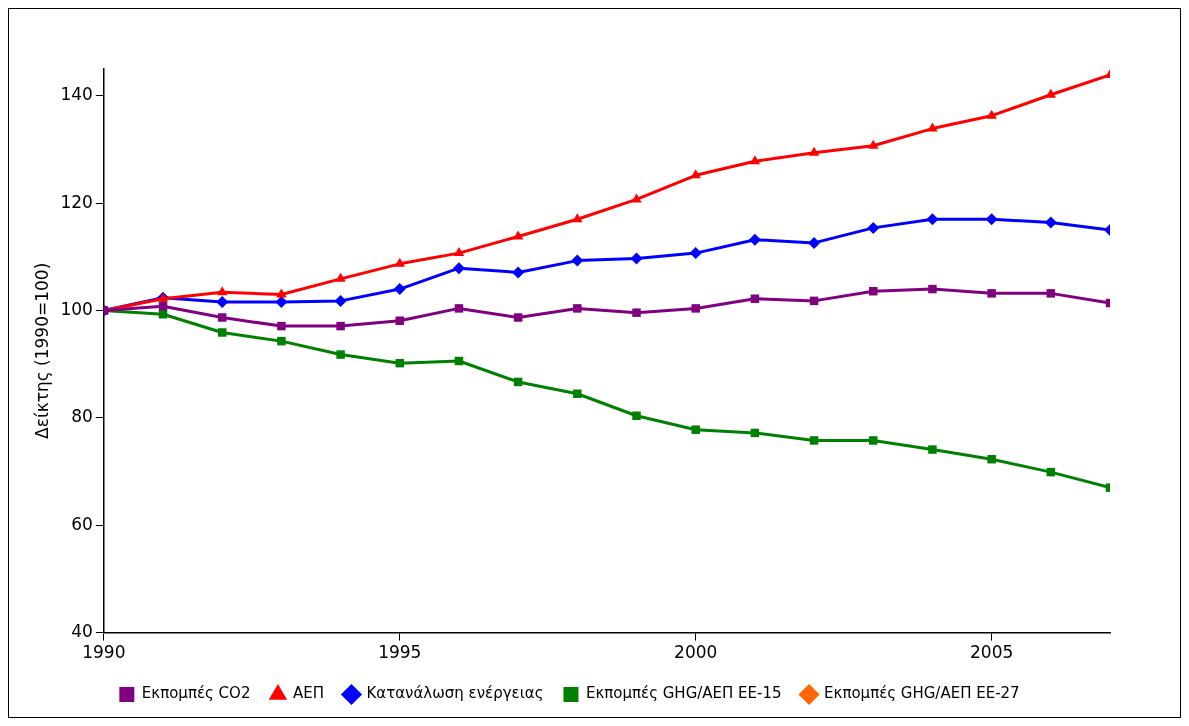  What do you see at coordinates (455, 693) in the screenshot?
I see `legend-label: Κατανάλωση ενέργειας` at bounding box center [455, 693].